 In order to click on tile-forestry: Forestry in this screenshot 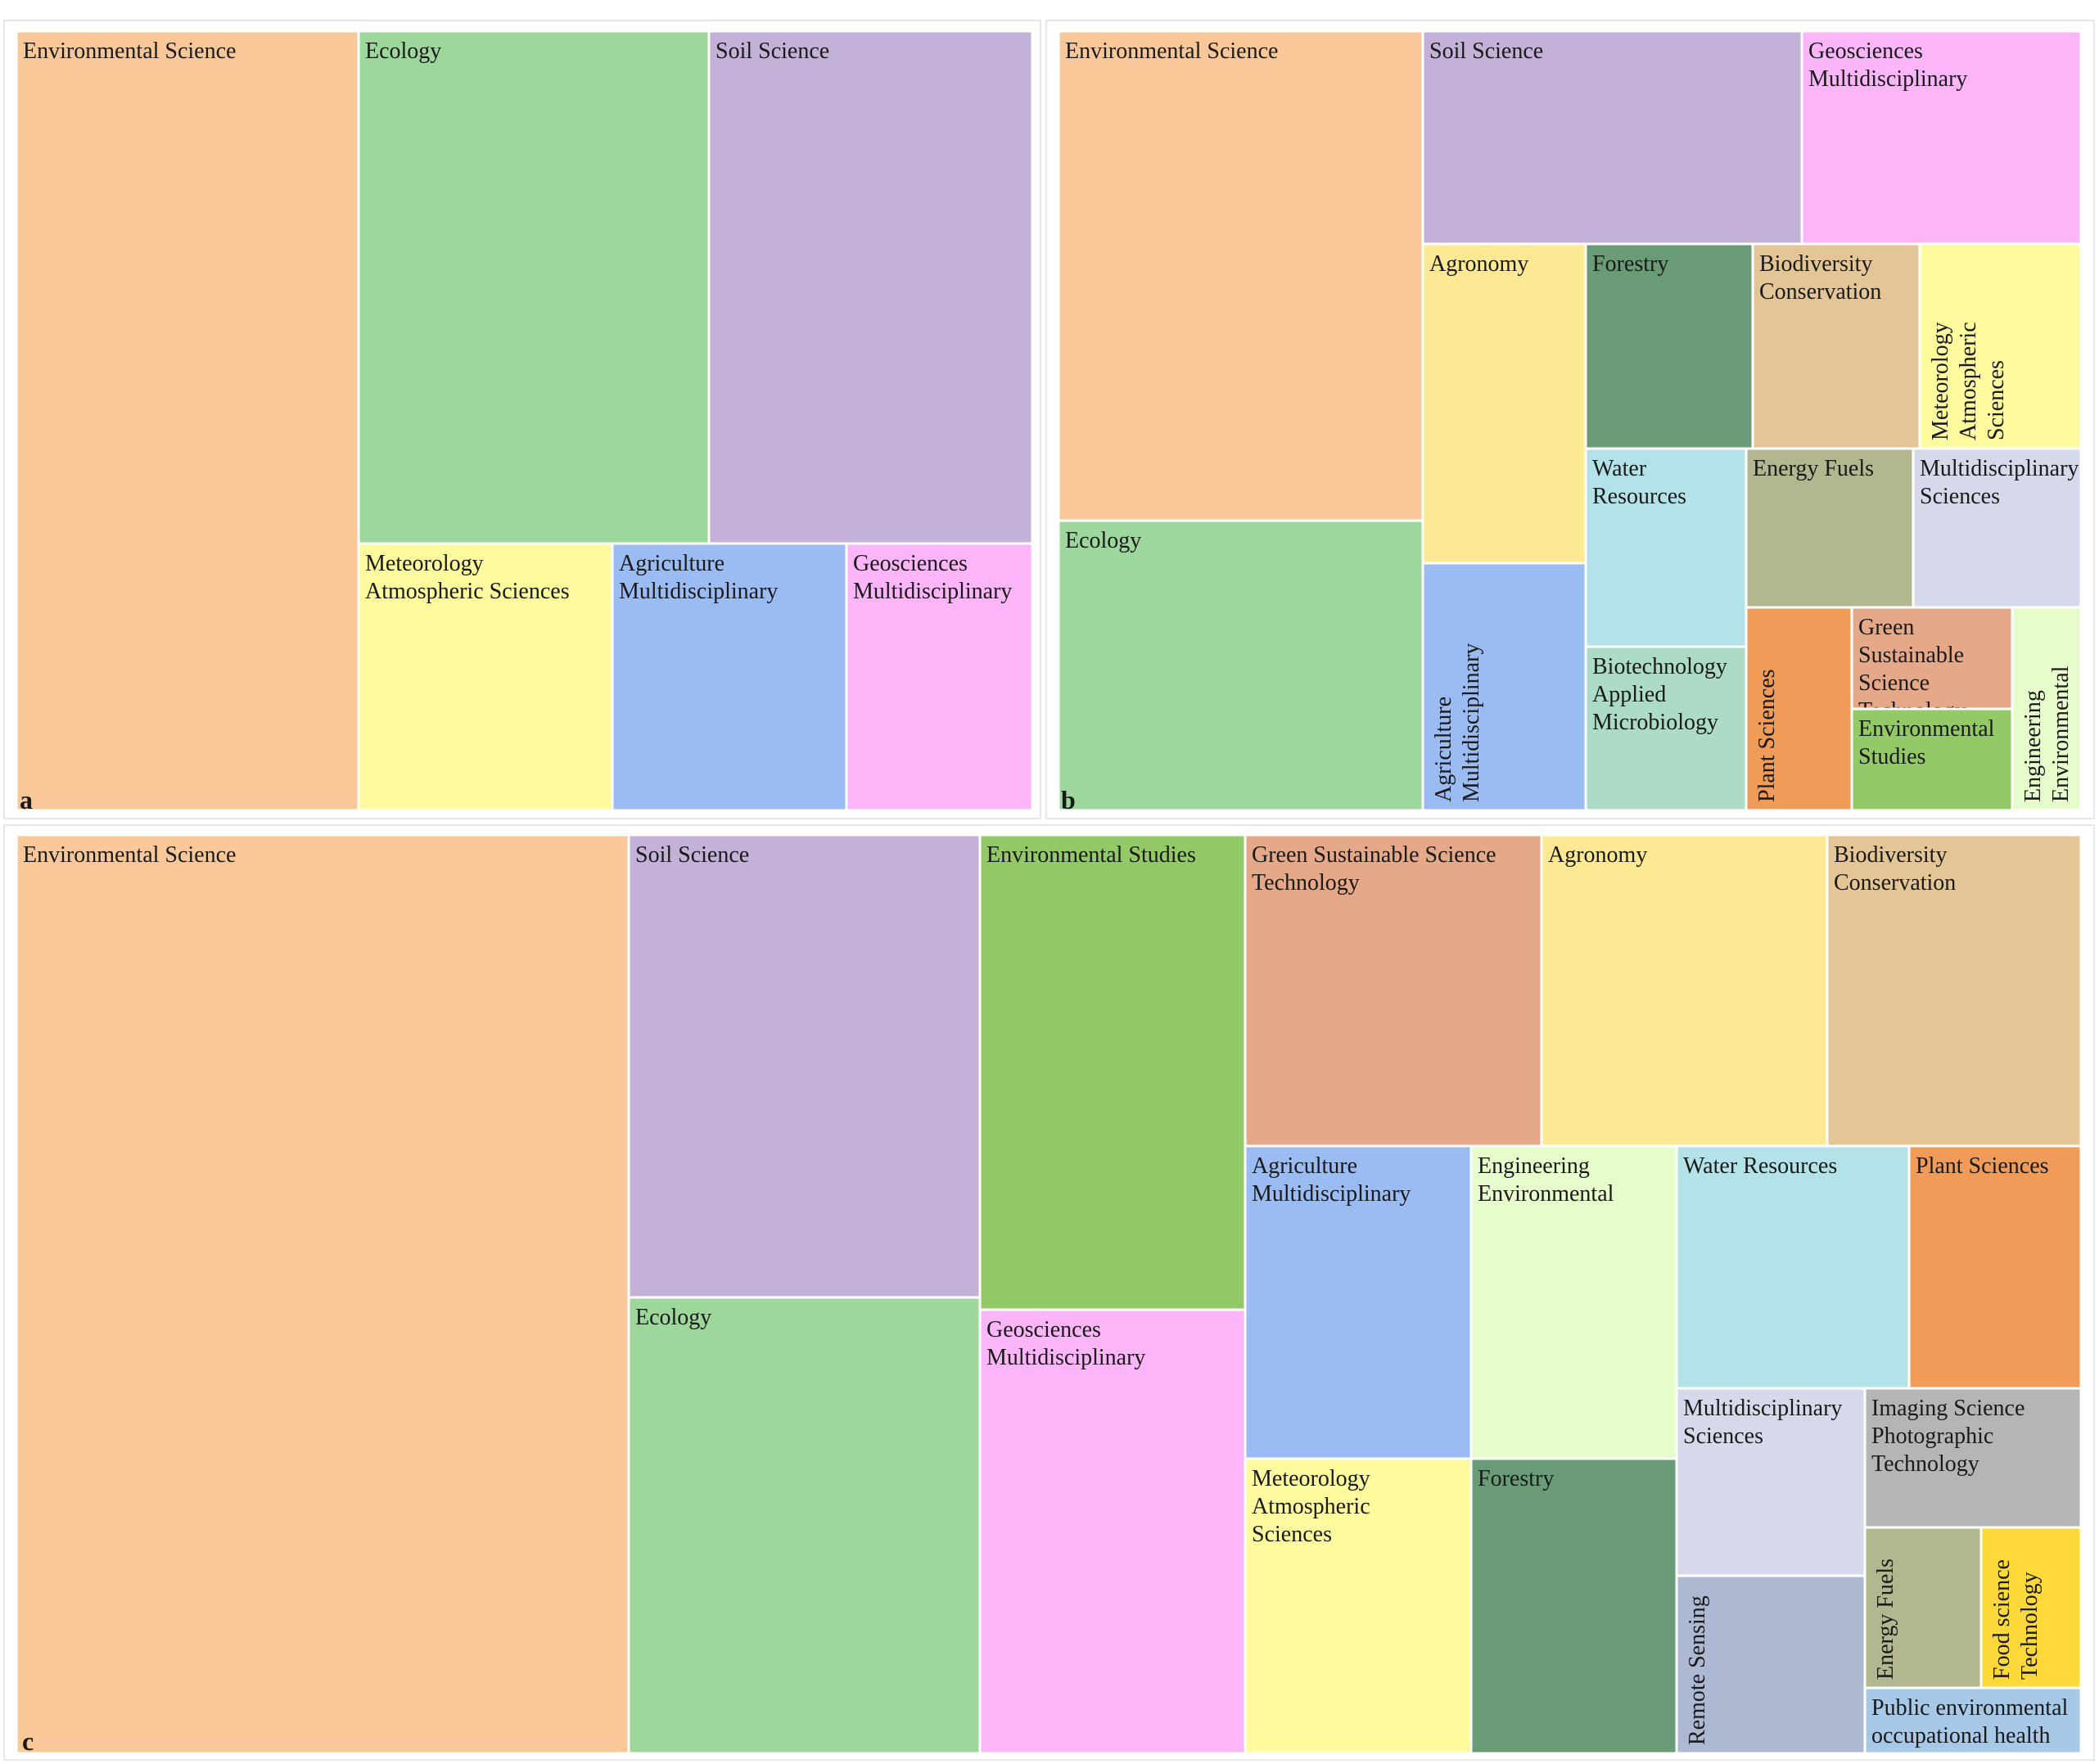, I will do `click(1669, 346)`.